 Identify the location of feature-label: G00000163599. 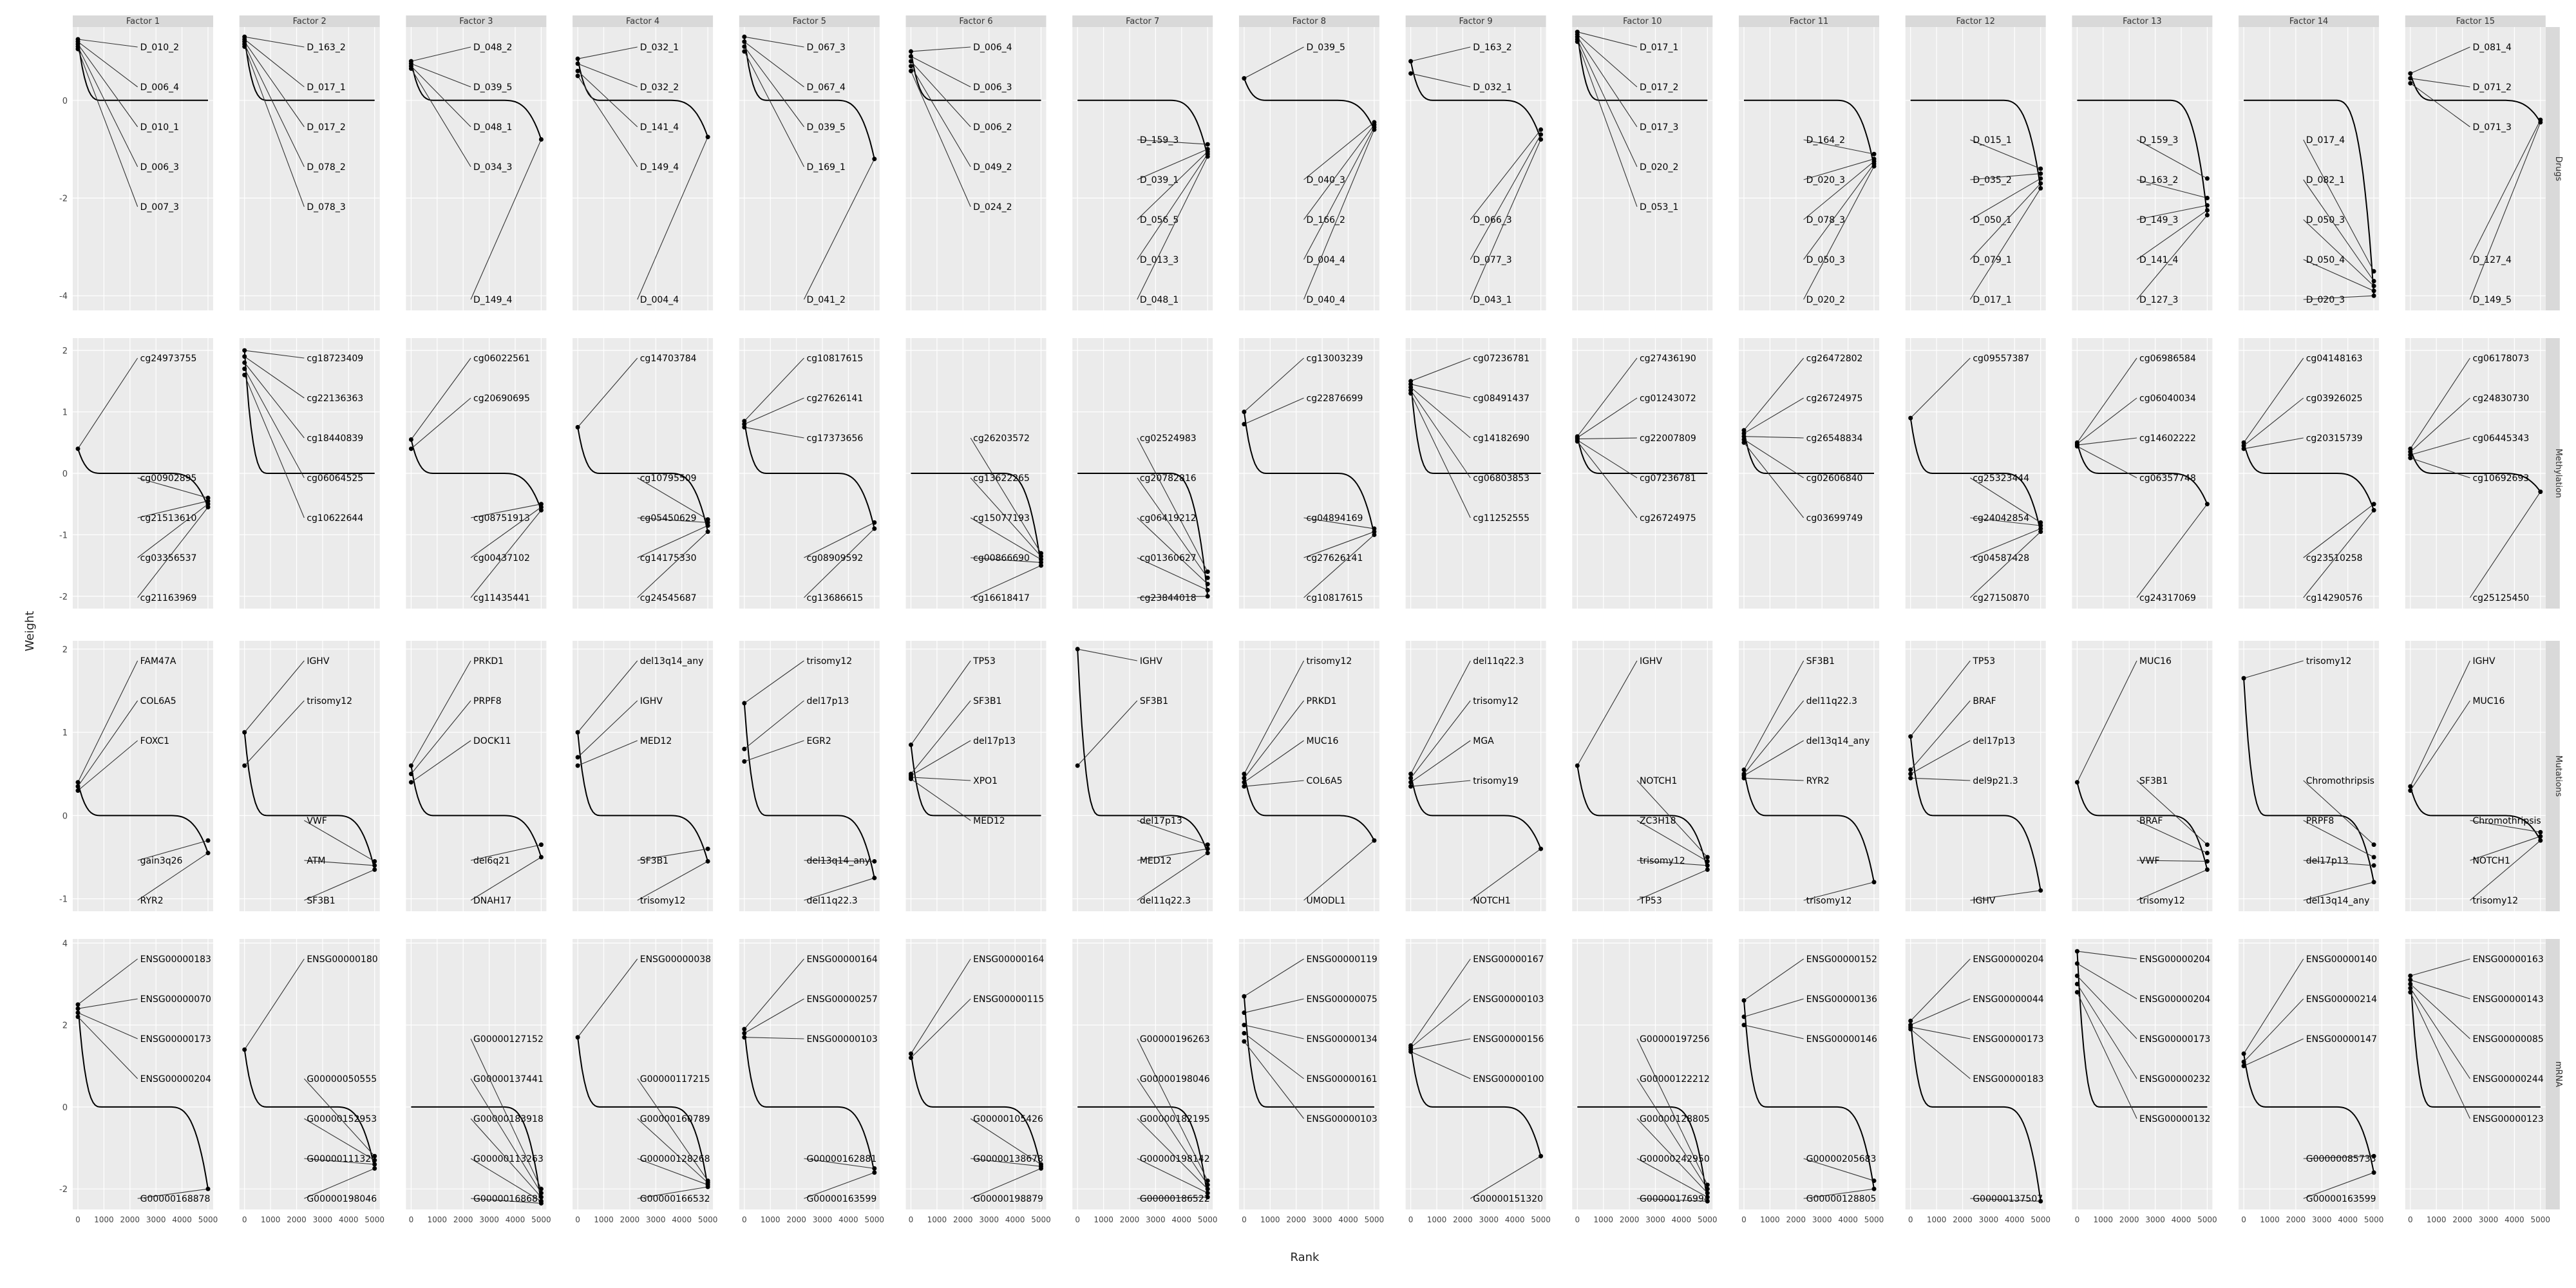
(841, 1199).